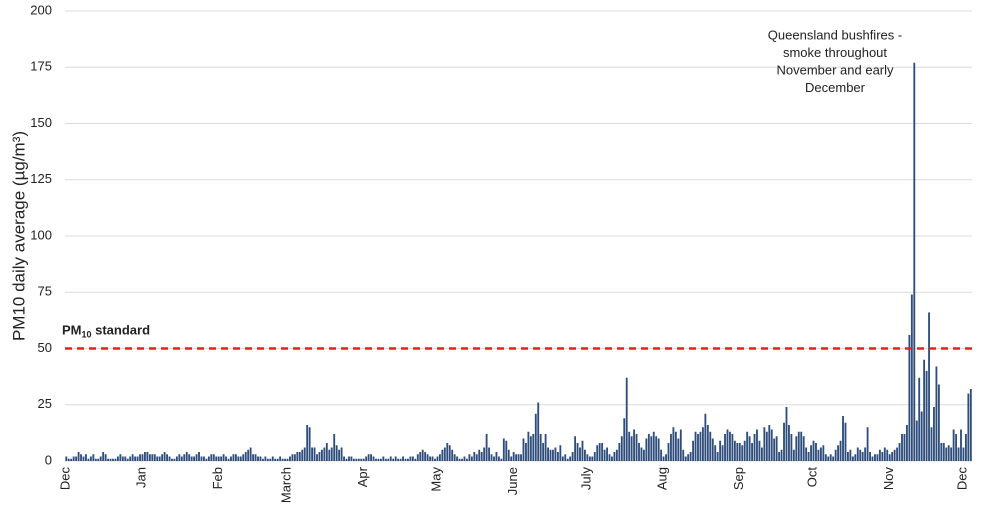 This screenshot has height=513, width=983. I want to click on y-tick-label: 150, so click(41, 122).